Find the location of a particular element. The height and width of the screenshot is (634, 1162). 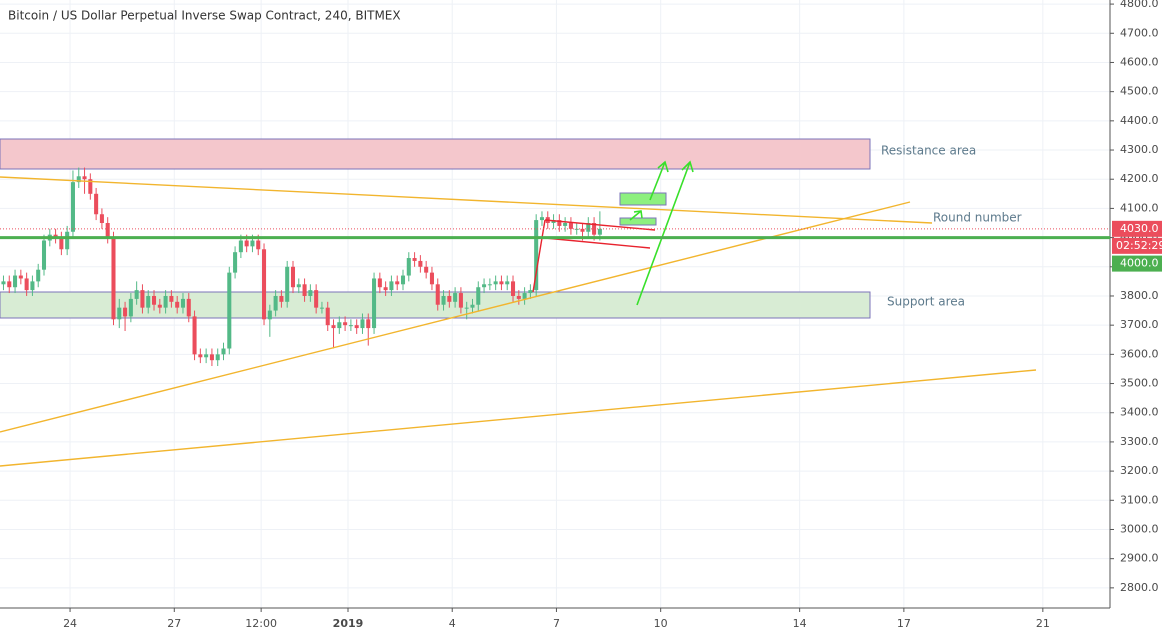

y-tick-label: 4800.0 is located at coordinates (1139, 5).